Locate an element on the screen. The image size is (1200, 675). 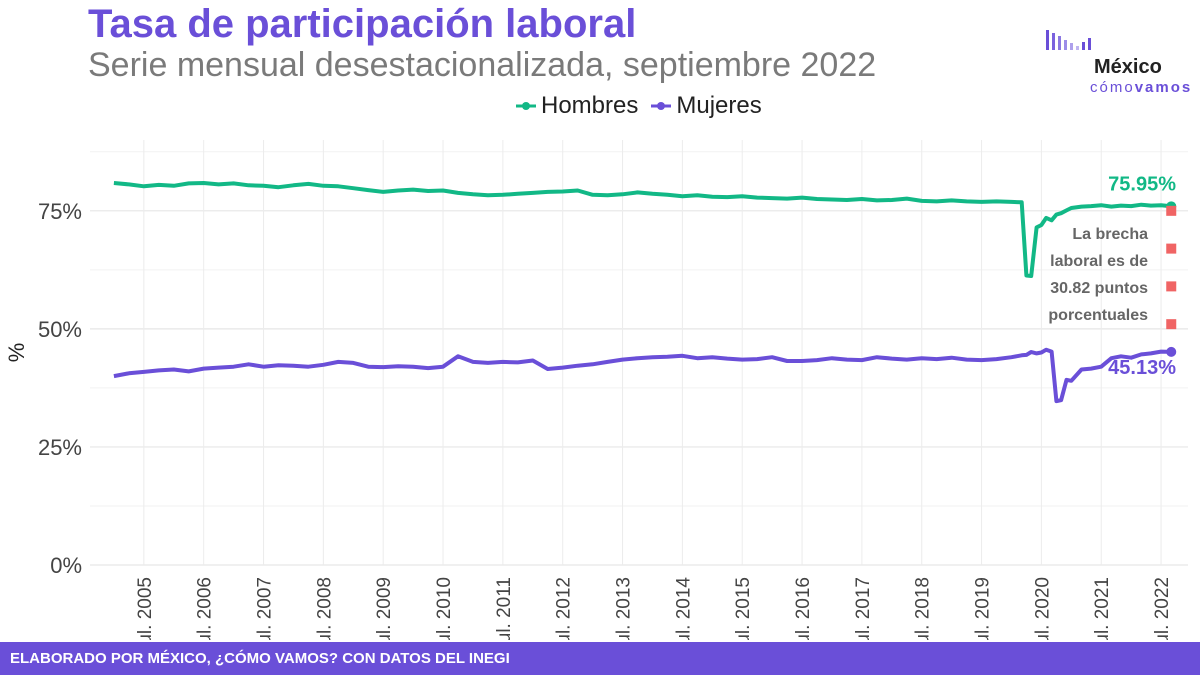
legend-key-hombres is located at coordinates (526, 106).